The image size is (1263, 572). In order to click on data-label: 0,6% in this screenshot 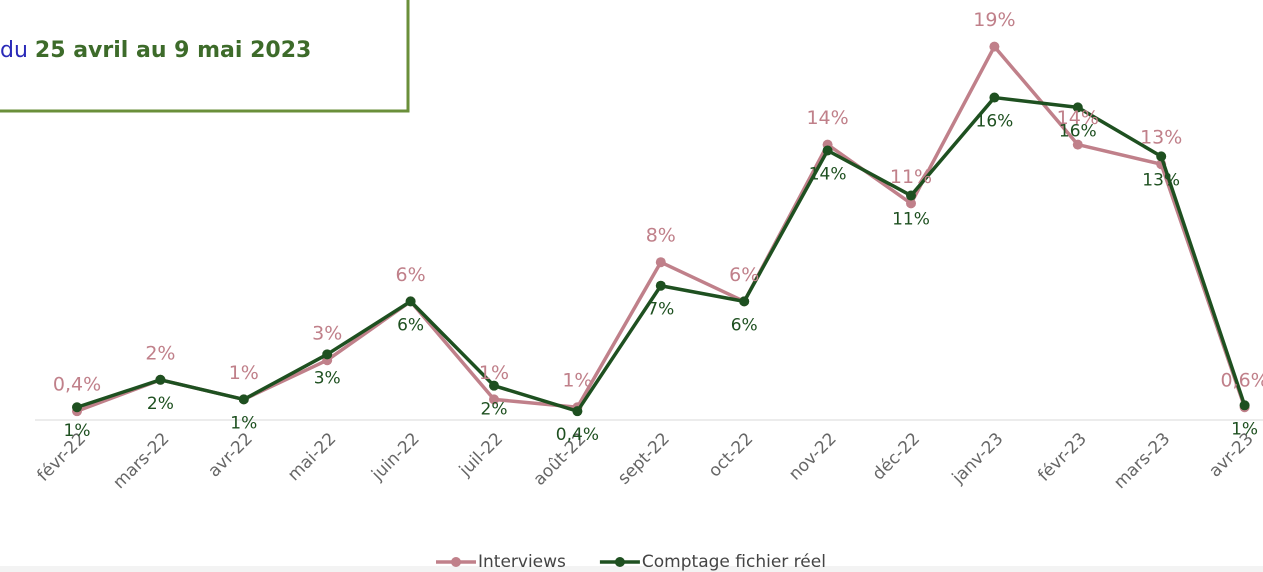, I will do `click(1241, 381)`.